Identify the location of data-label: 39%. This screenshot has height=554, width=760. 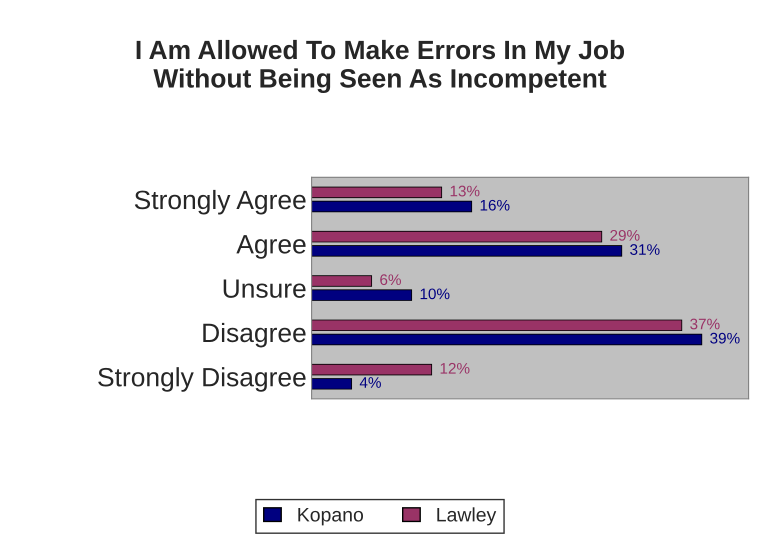
(725, 338).